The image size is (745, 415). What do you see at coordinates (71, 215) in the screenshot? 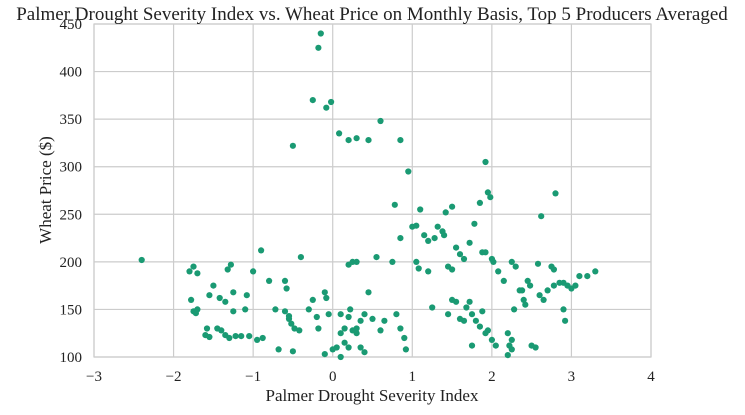
I see `y-tick-label: 250` at bounding box center [71, 215].